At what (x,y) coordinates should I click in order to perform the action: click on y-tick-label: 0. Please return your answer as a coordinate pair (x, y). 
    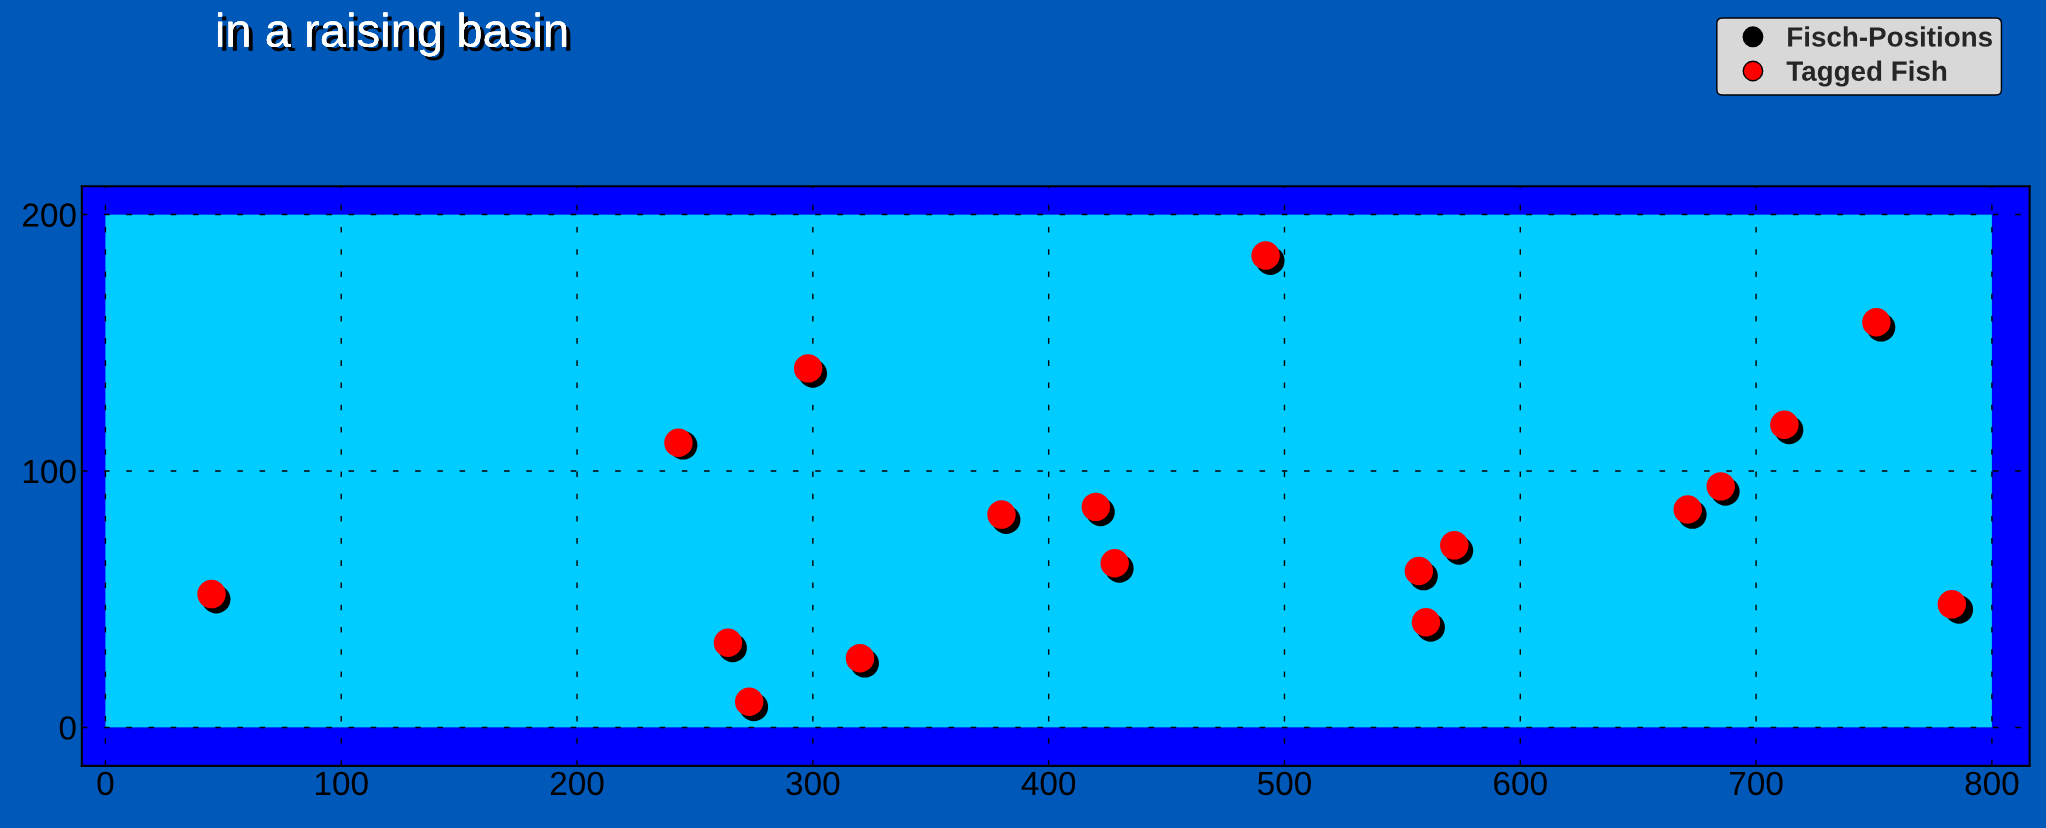
    Looking at the image, I should click on (67, 728).